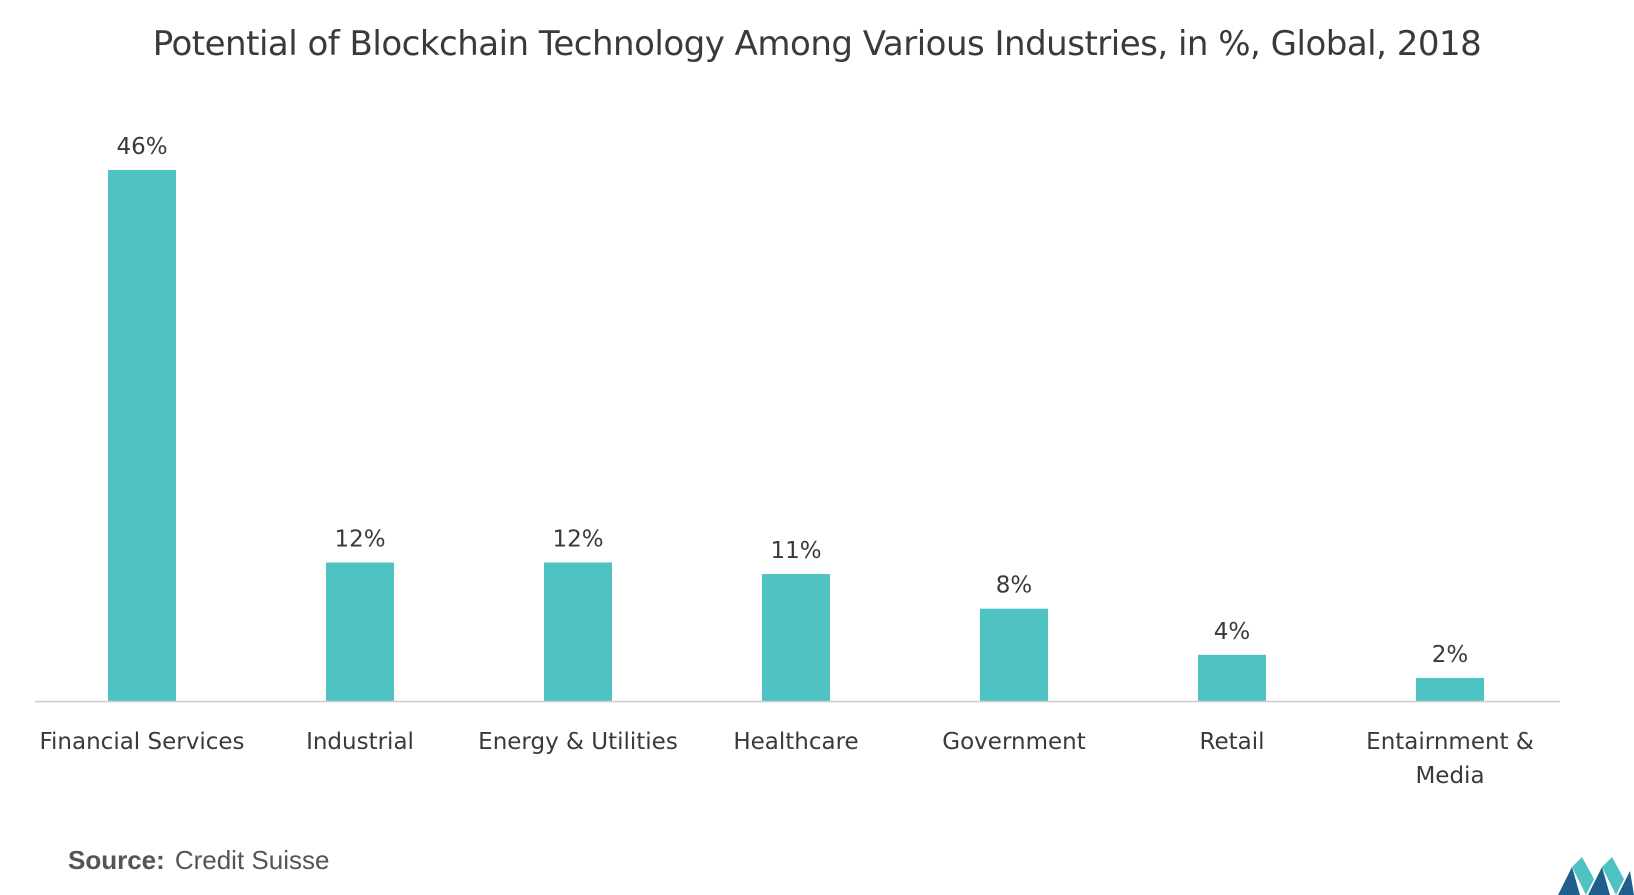 This screenshot has width=1634, height=895. Describe the element at coordinates (1450, 689) in the screenshot. I see `bar-entairnment-media` at that location.